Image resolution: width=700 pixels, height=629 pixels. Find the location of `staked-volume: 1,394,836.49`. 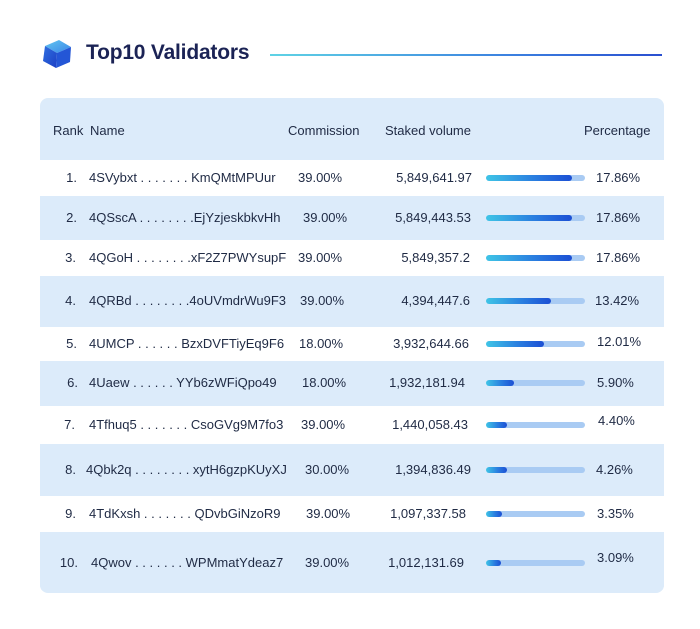

staked-volume: 1,394,836.49 is located at coordinates (433, 469).